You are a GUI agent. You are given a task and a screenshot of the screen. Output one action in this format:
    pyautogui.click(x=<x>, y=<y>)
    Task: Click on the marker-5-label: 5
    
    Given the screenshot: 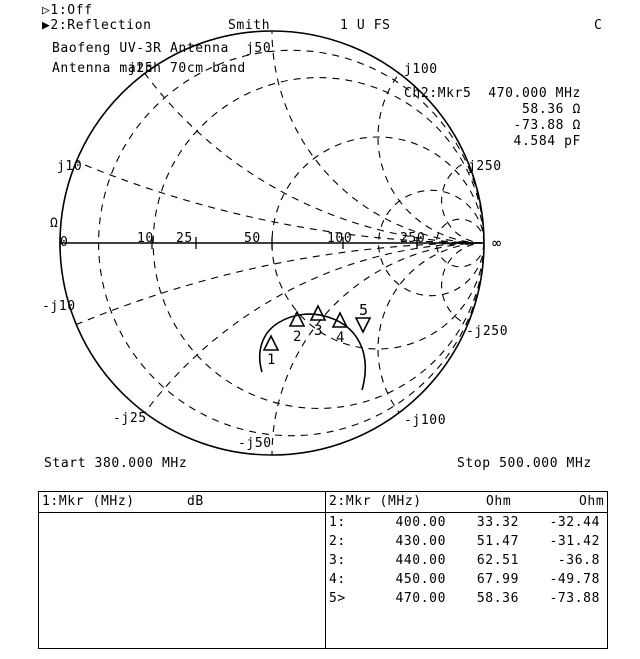 What is the action you would take?
    pyautogui.click(x=363, y=310)
    